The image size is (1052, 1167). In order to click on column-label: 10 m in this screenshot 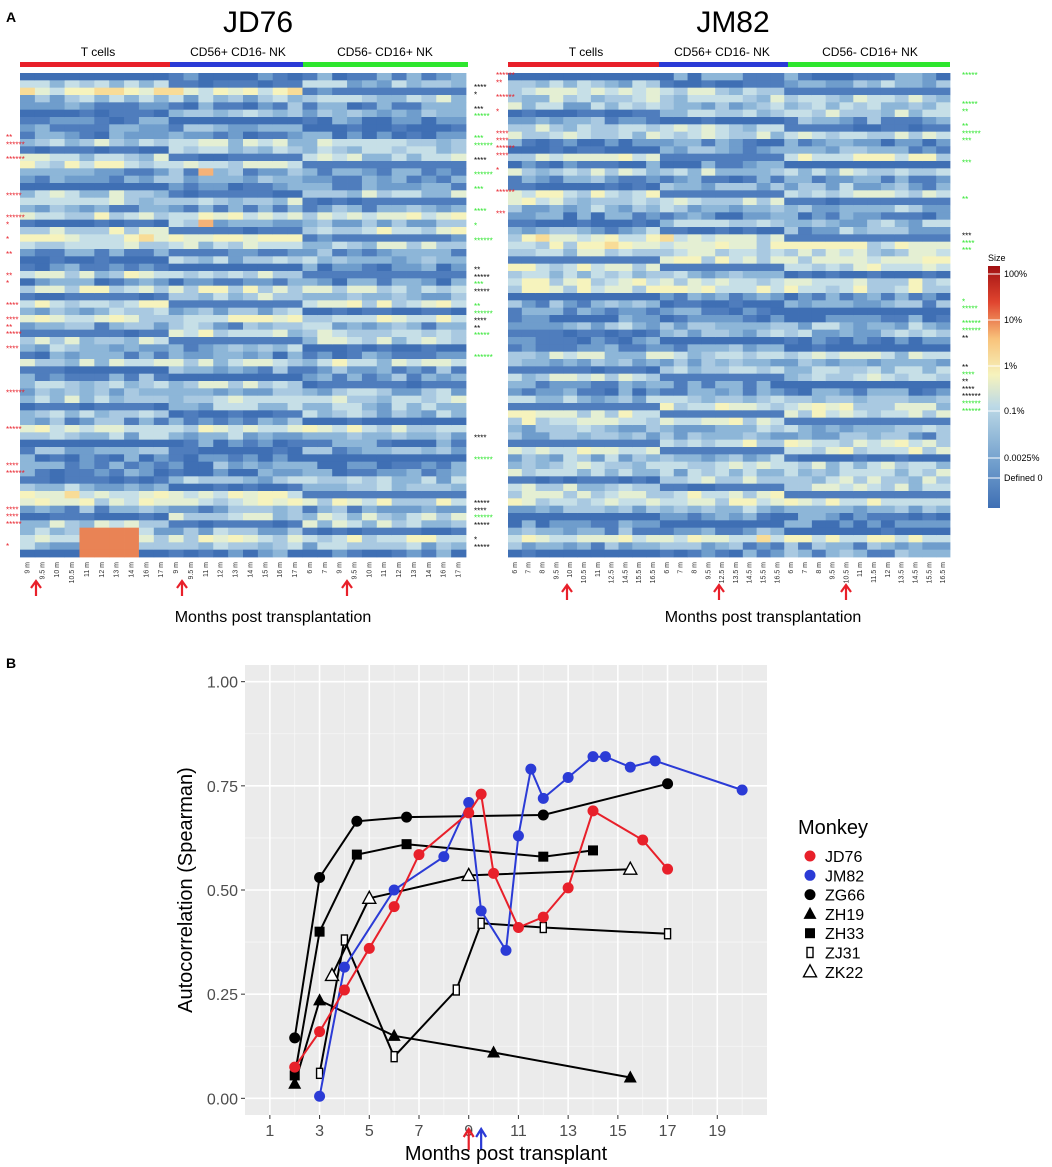, I will do `click(570, 570)`.